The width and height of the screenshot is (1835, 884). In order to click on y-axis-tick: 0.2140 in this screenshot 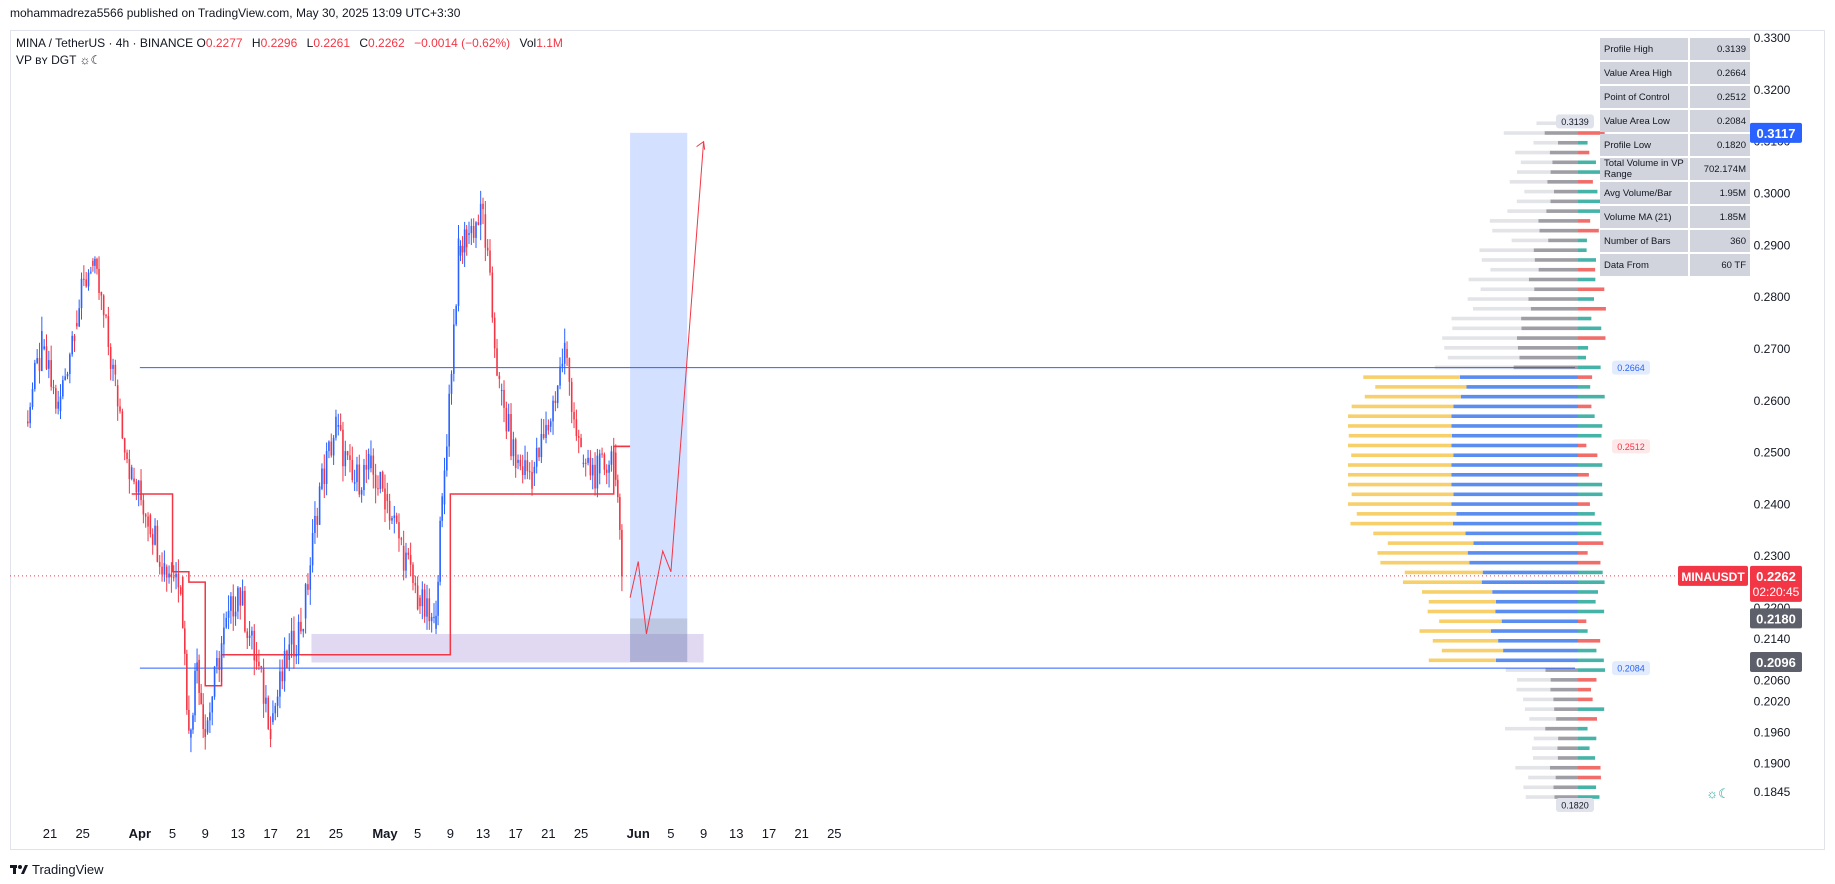, I will do `click(1772, 639)`.